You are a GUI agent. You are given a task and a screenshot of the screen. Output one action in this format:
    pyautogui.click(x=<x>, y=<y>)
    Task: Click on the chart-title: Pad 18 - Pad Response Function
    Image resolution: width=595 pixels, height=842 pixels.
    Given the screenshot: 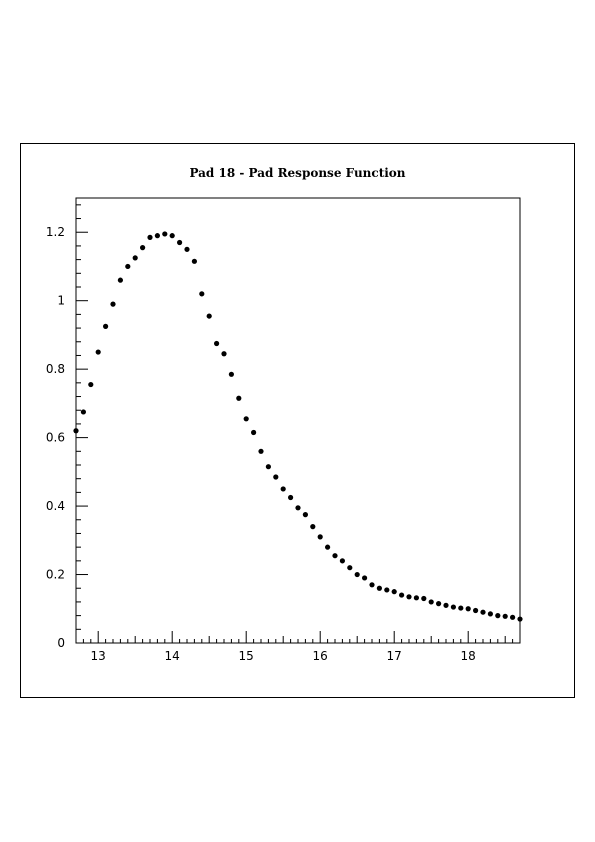 What is the action you would take?
    pyautogui.click(x=297, y=173)
    